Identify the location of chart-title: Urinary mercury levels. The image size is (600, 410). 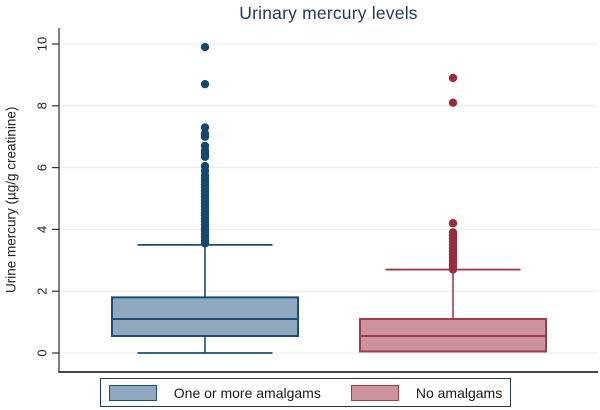
(328, 13).